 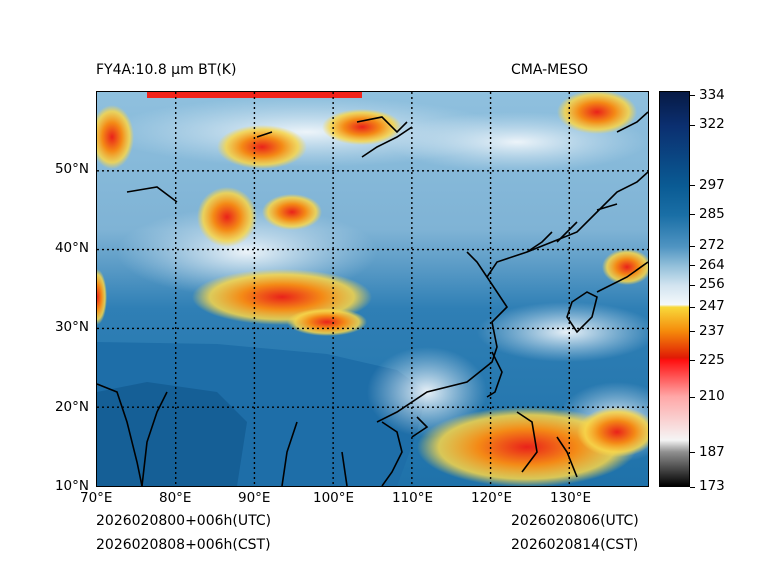 What do you see at coordinates (712, 451) in the screenshot?
I see `colorbar-tick-label: 187` at bounding box center [712, 451].